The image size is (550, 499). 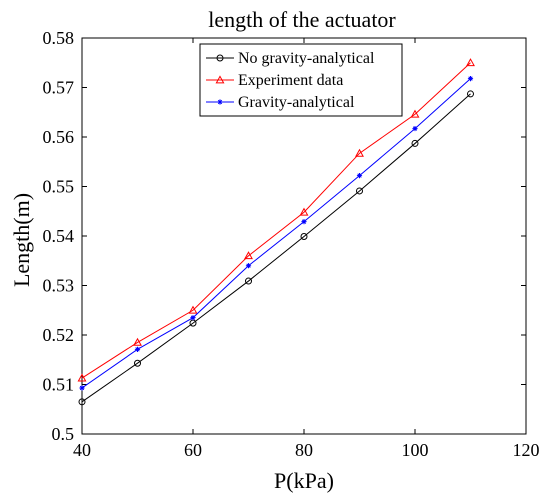 I want to click on x-tick-label: 40, so click(x=82, y=450).